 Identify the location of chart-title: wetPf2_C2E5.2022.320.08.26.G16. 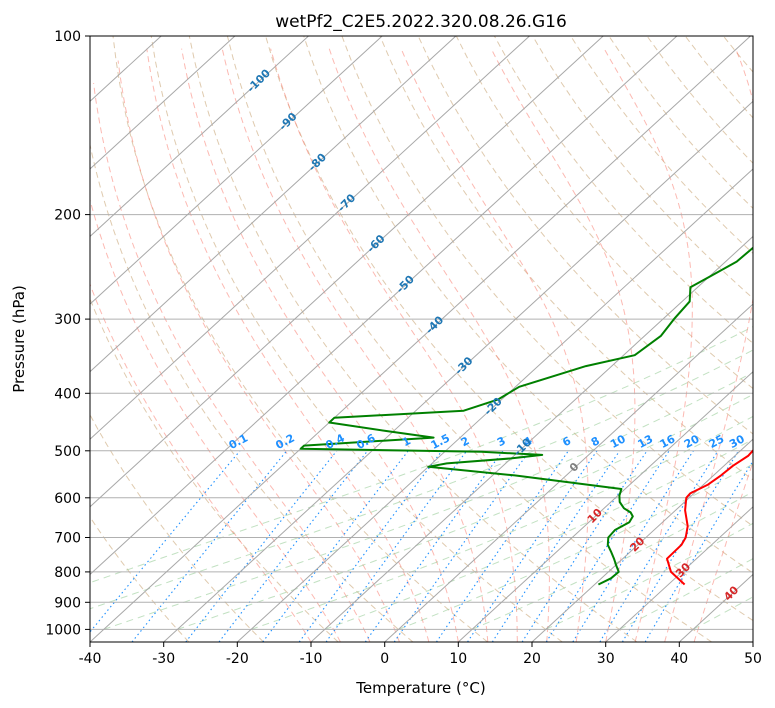
(421, 22).